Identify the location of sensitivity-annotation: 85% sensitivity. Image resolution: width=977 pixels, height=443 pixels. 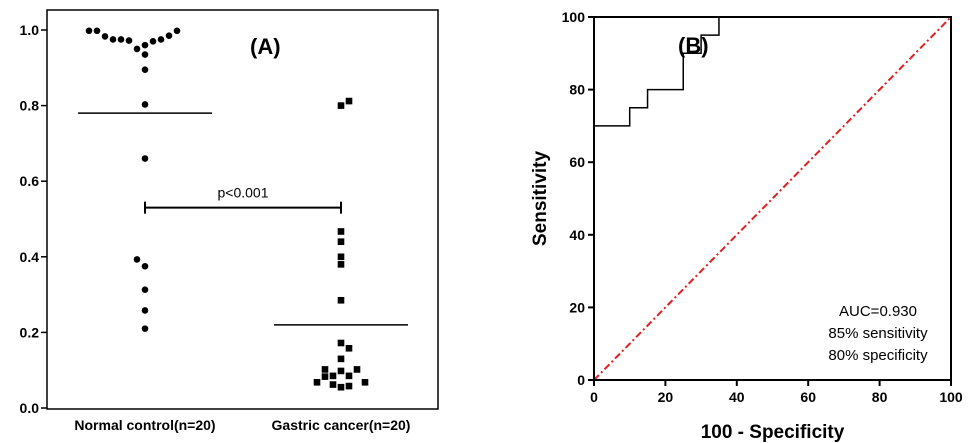
(878, 333).